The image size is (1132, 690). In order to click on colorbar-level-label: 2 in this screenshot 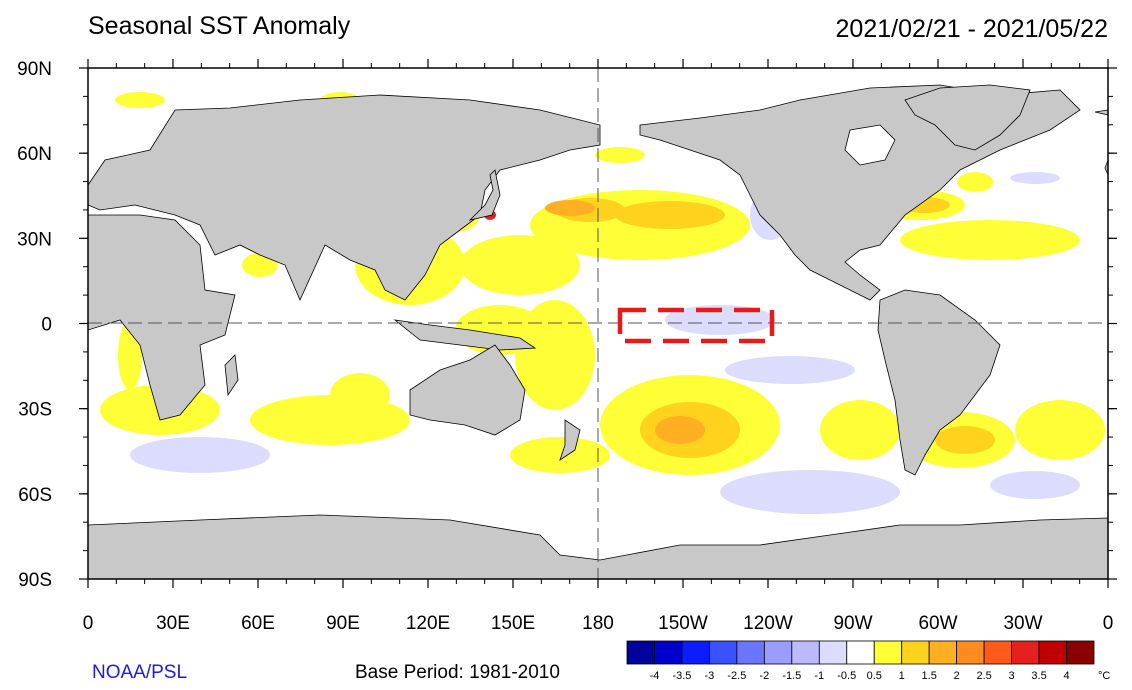, I will do `click(957, 676)`.